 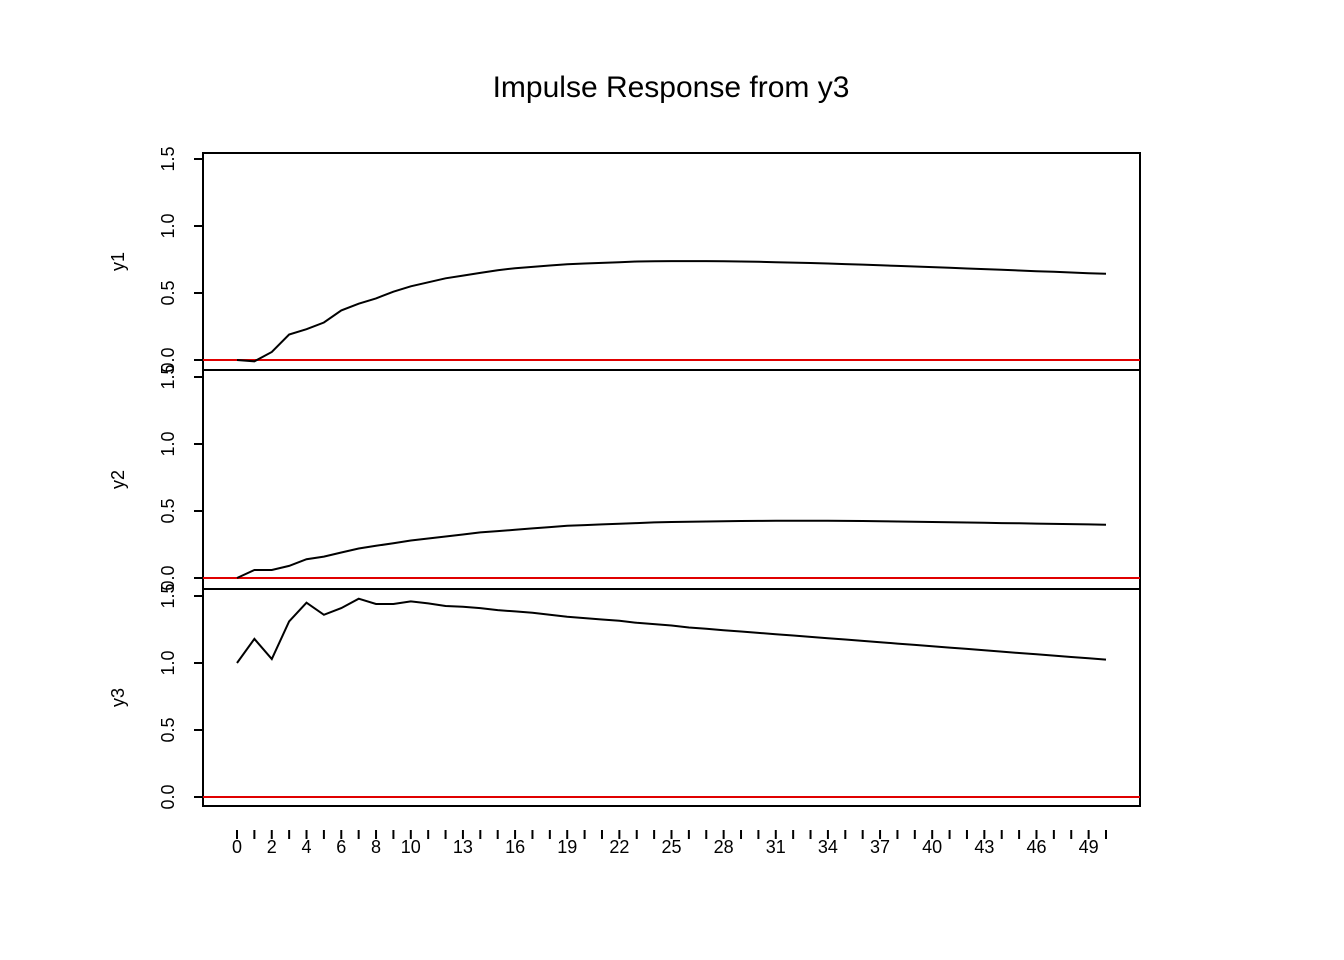 What do you see at coordinates (341, 847) in the screenshot?
I see `x-tick-label: 6` at bounding box center [341, 847].